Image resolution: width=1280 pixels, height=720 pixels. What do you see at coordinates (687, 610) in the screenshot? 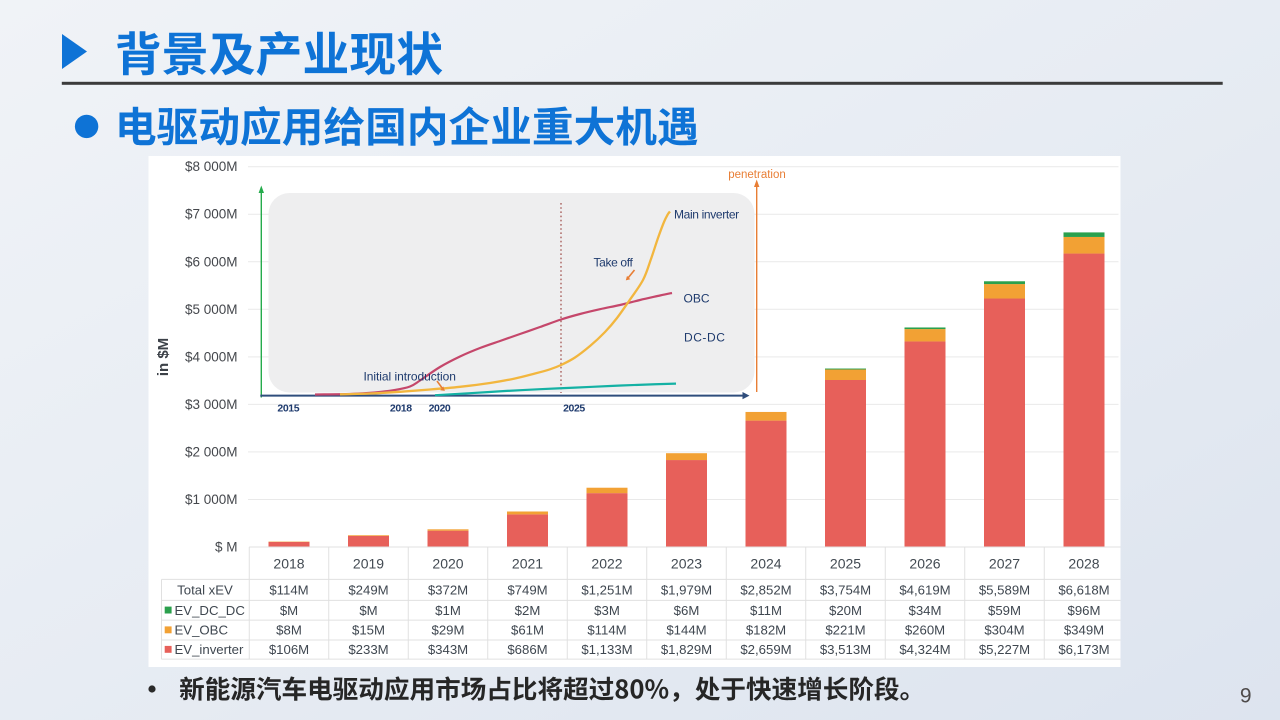
I see `svg-text: $6M` at bounding box center [687, 610].